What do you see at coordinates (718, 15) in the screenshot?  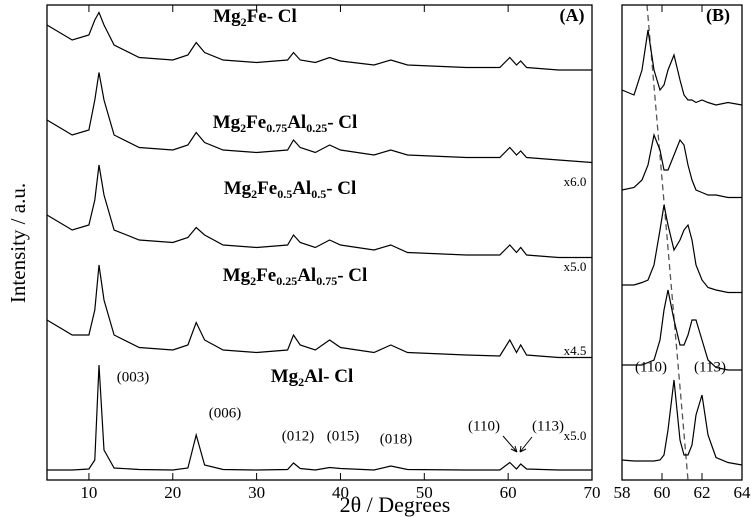 I see `panel-title: (B)` at bounding box center [718, 15].